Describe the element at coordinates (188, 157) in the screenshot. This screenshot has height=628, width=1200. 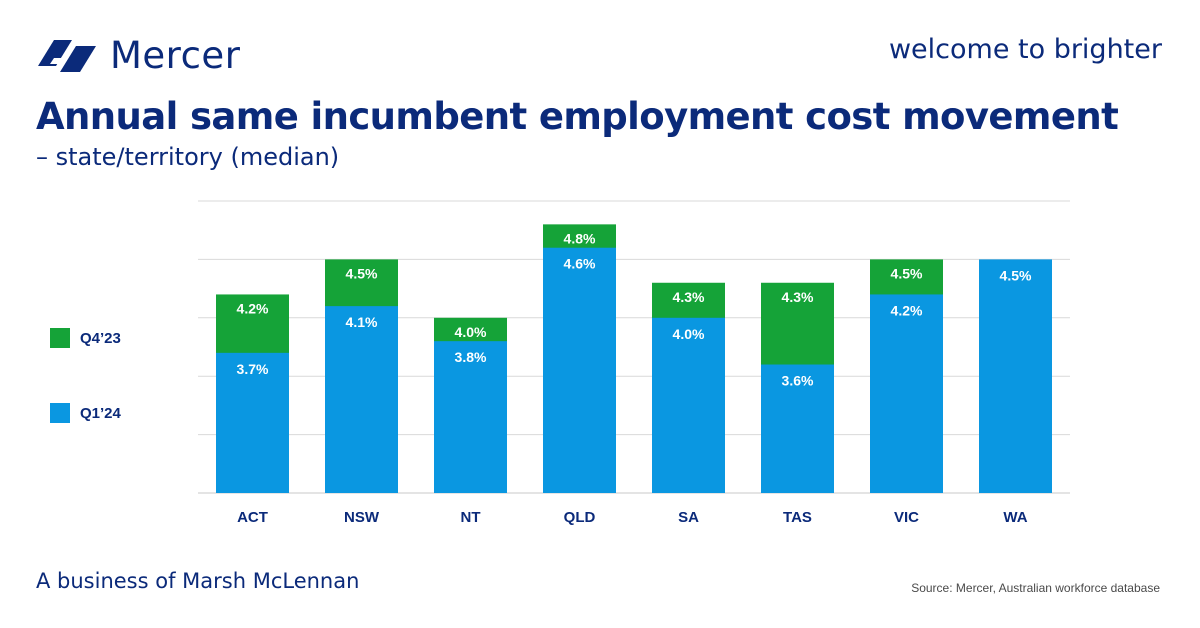
I see `page-subtitle: – state/territory (median)` at that location.